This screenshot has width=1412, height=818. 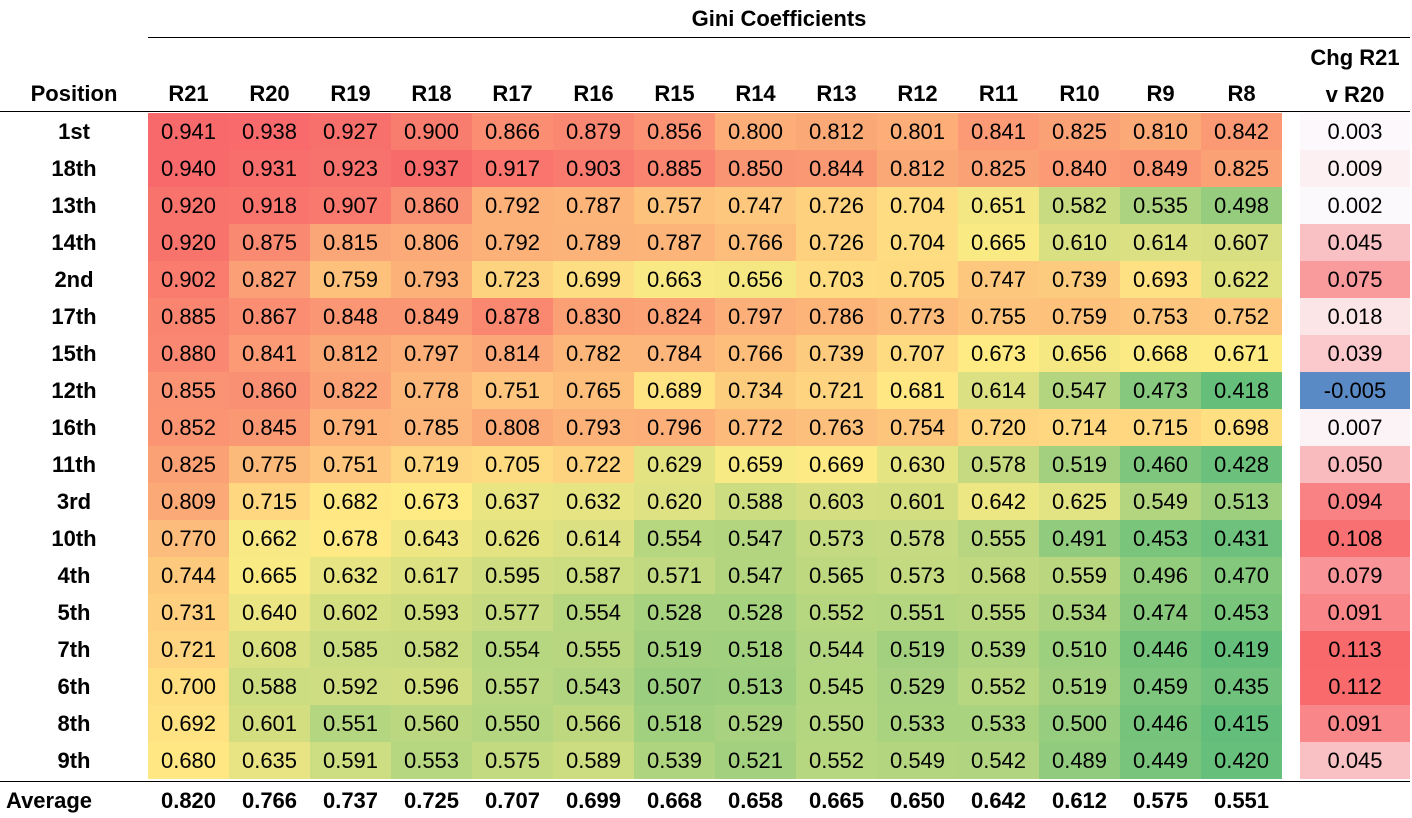 I want to click on value-cell: 0.460, so click(x=1160, y=464).